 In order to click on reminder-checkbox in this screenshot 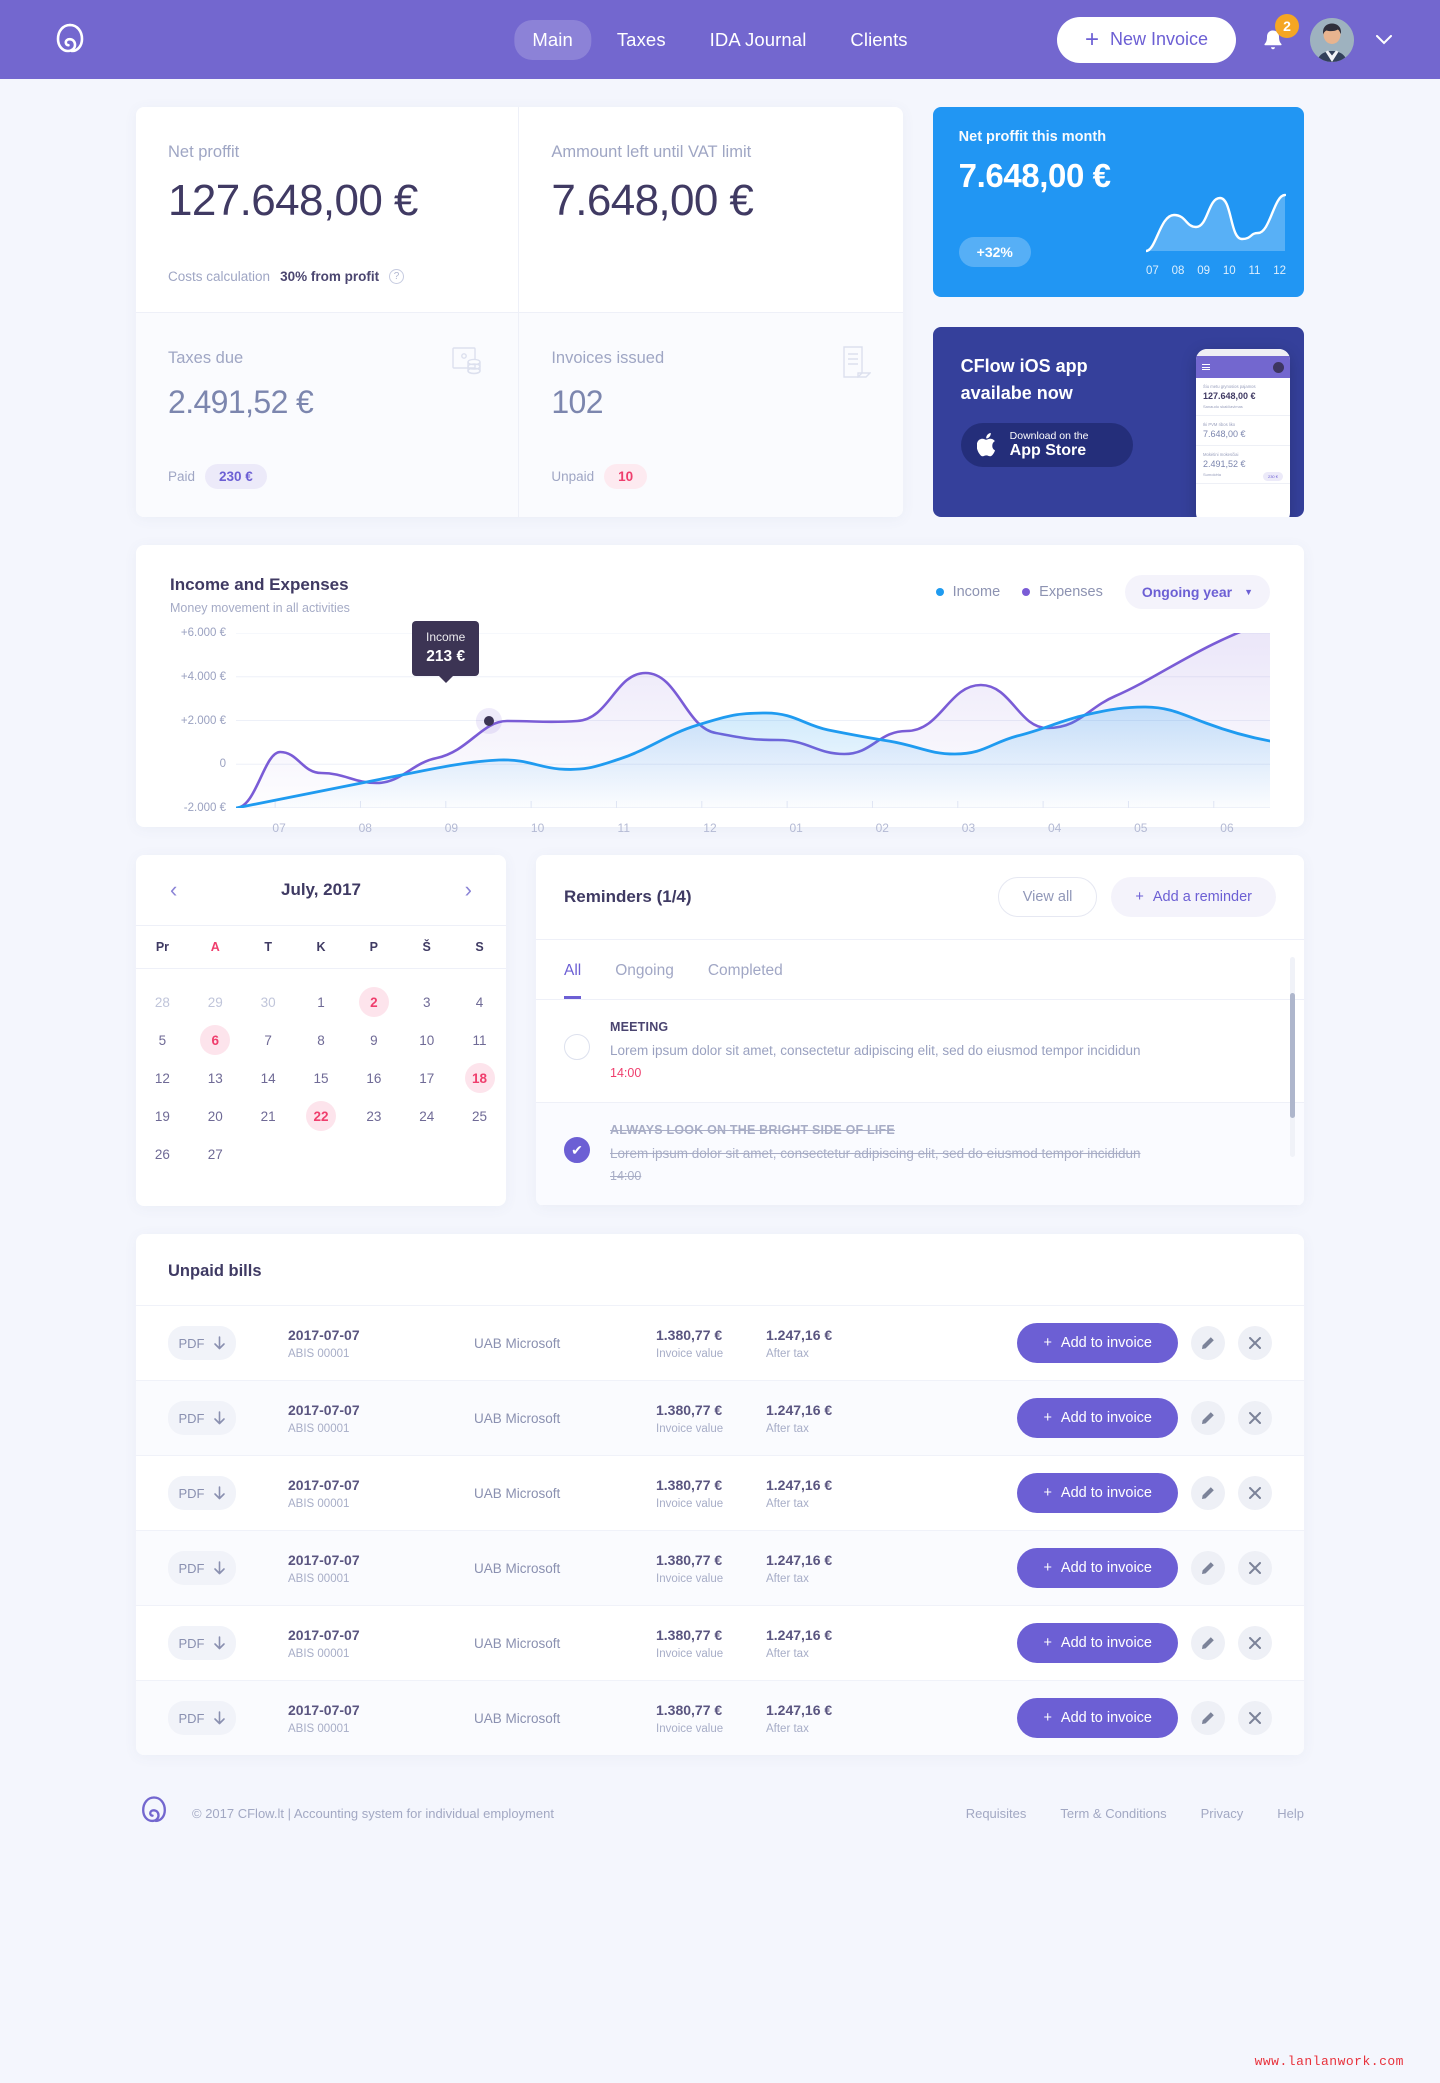, I will do `click(577, 1047)`.